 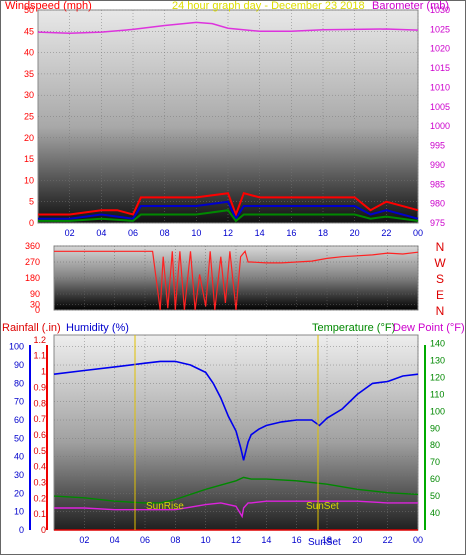 I want to click on wind-tick-label: 45, so click(x=29, y=31).